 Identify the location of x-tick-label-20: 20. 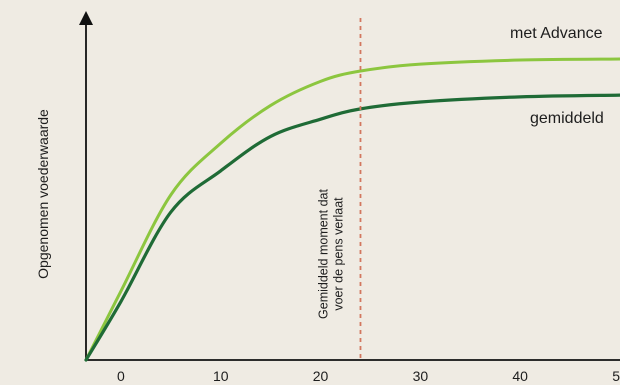
(321, 376).